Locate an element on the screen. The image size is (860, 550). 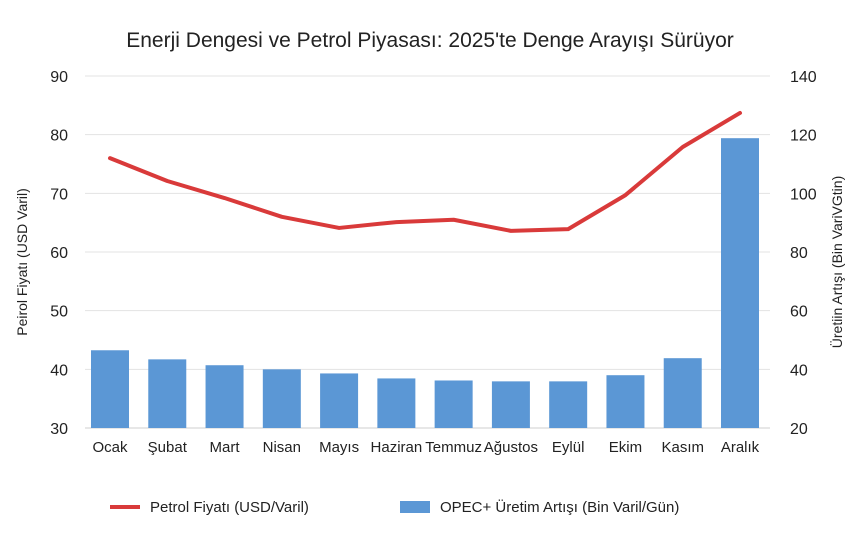
y-axis-left-label: Peirol Fiyatı (USD Varil) is located at coordinates (22, 262).